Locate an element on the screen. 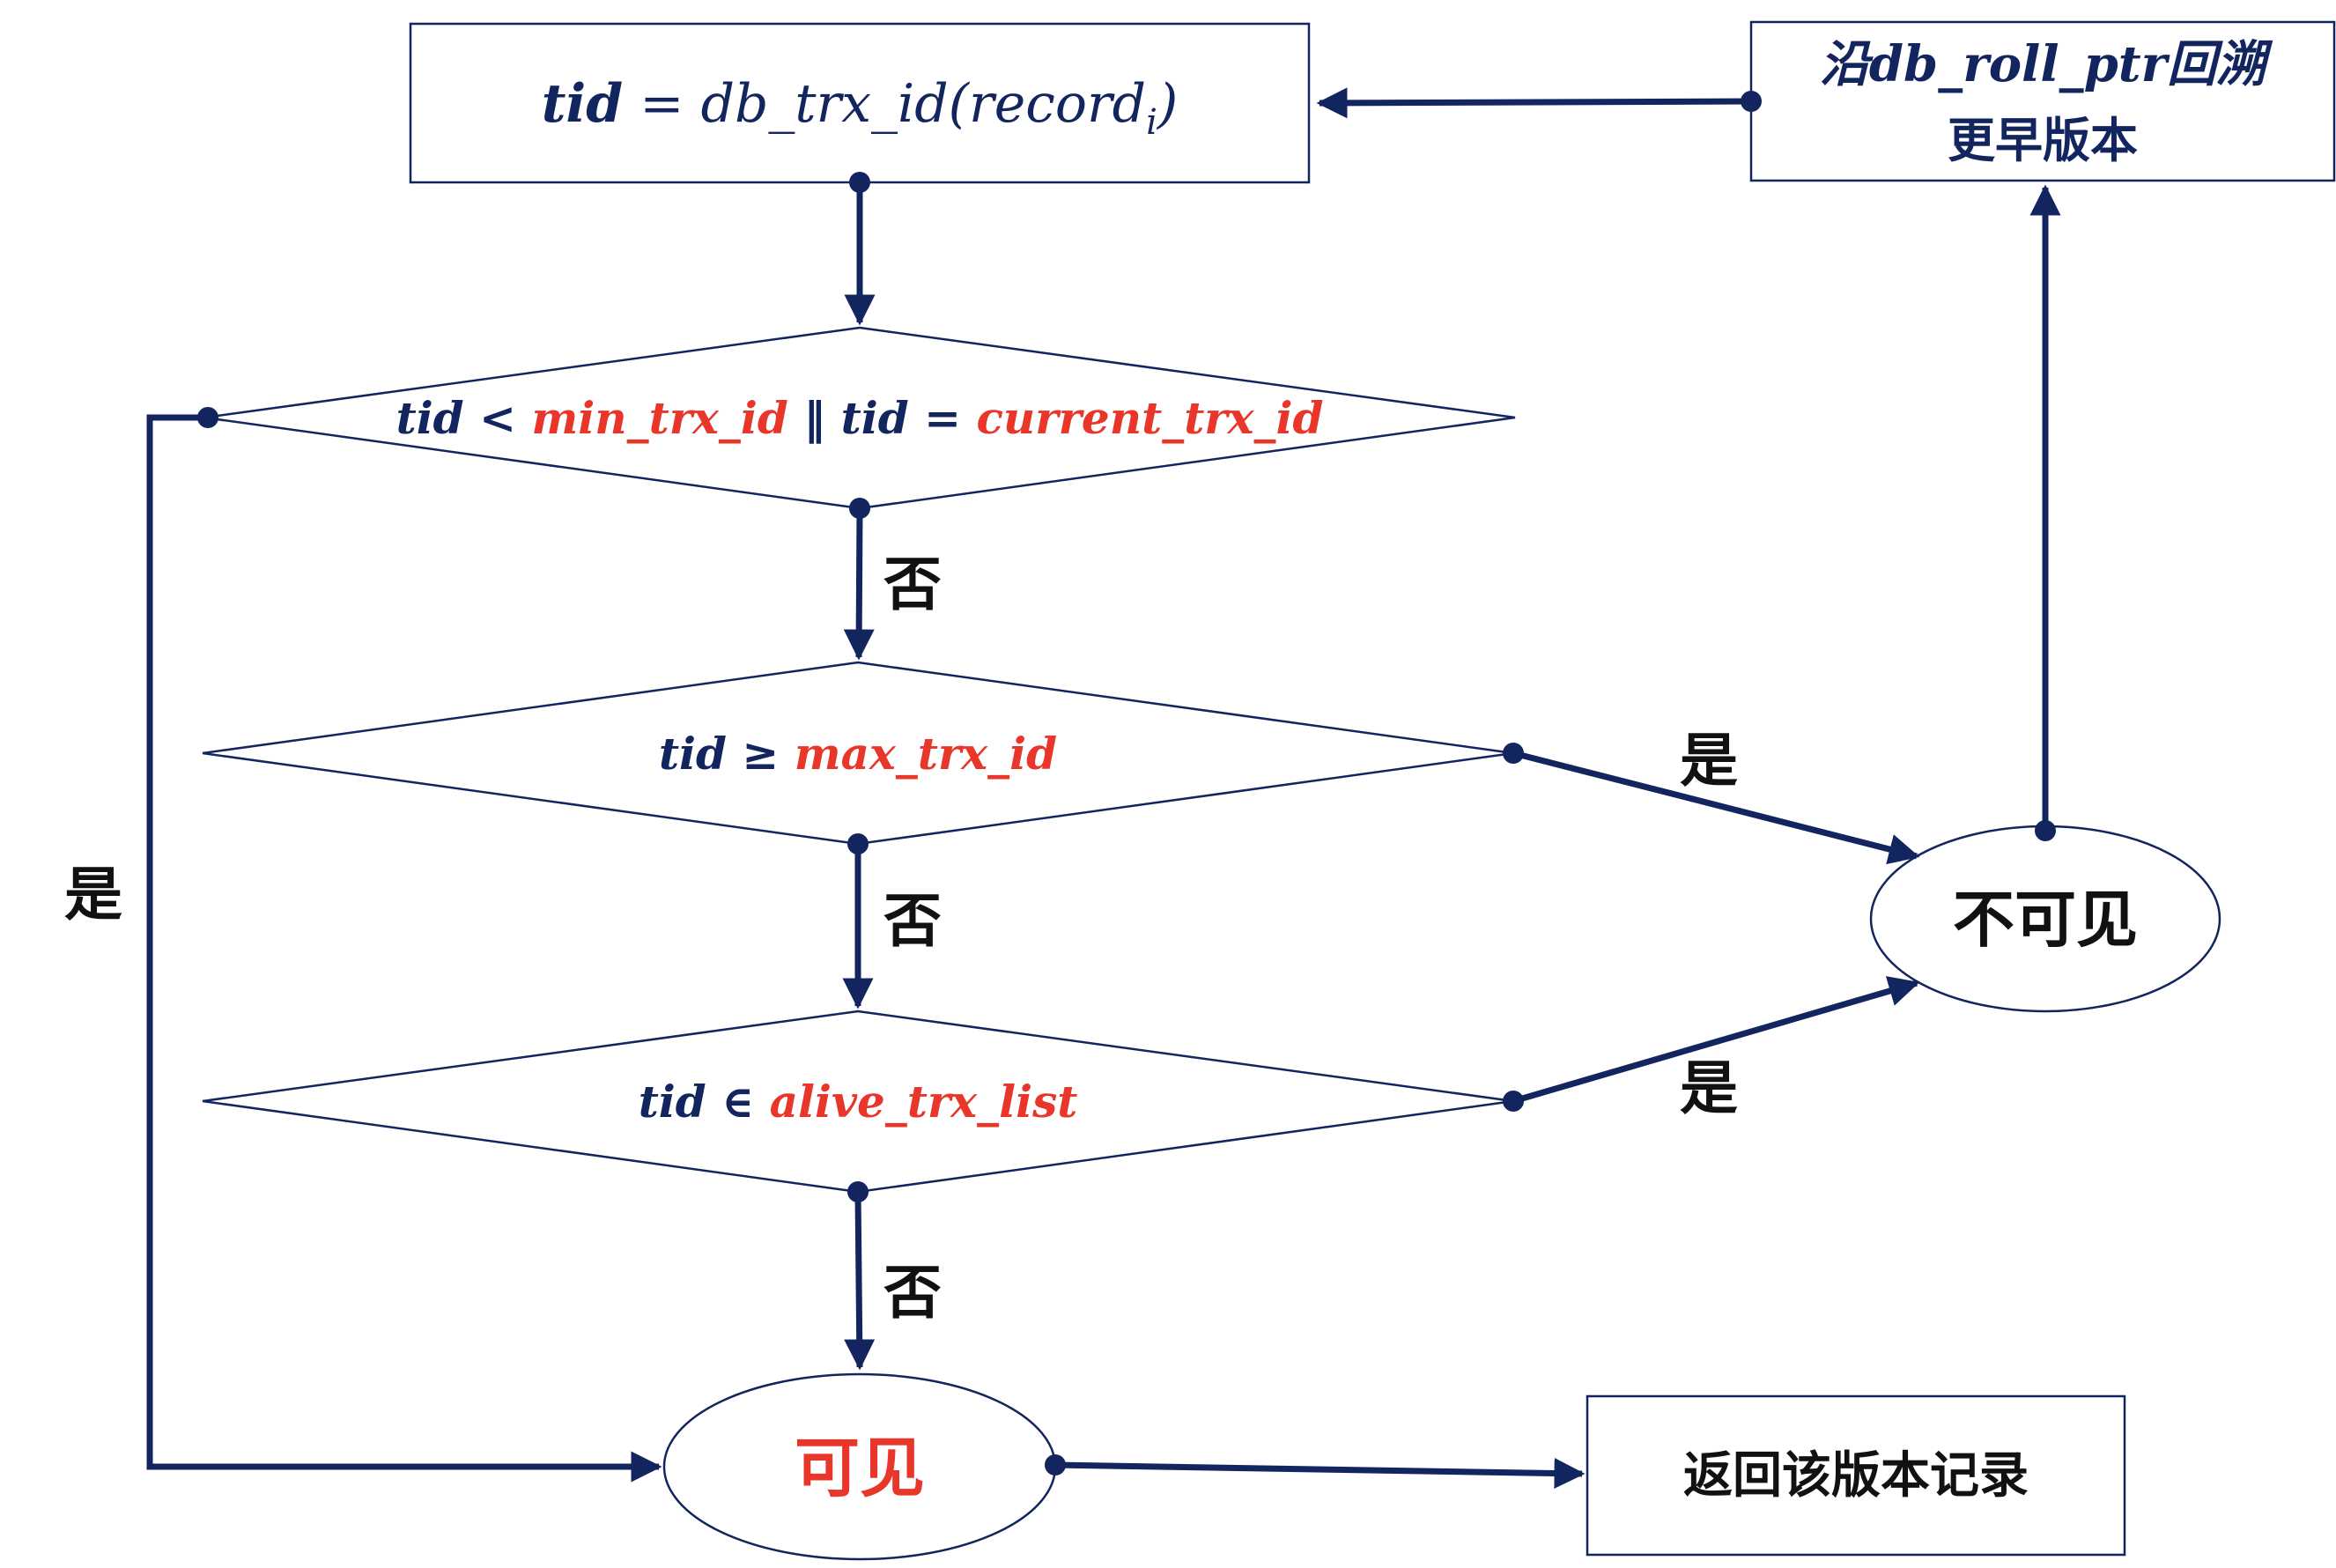 This screenshot has height=1568, width=2336. edge-label-no-1: 否 is located at coordinates (912, 584).